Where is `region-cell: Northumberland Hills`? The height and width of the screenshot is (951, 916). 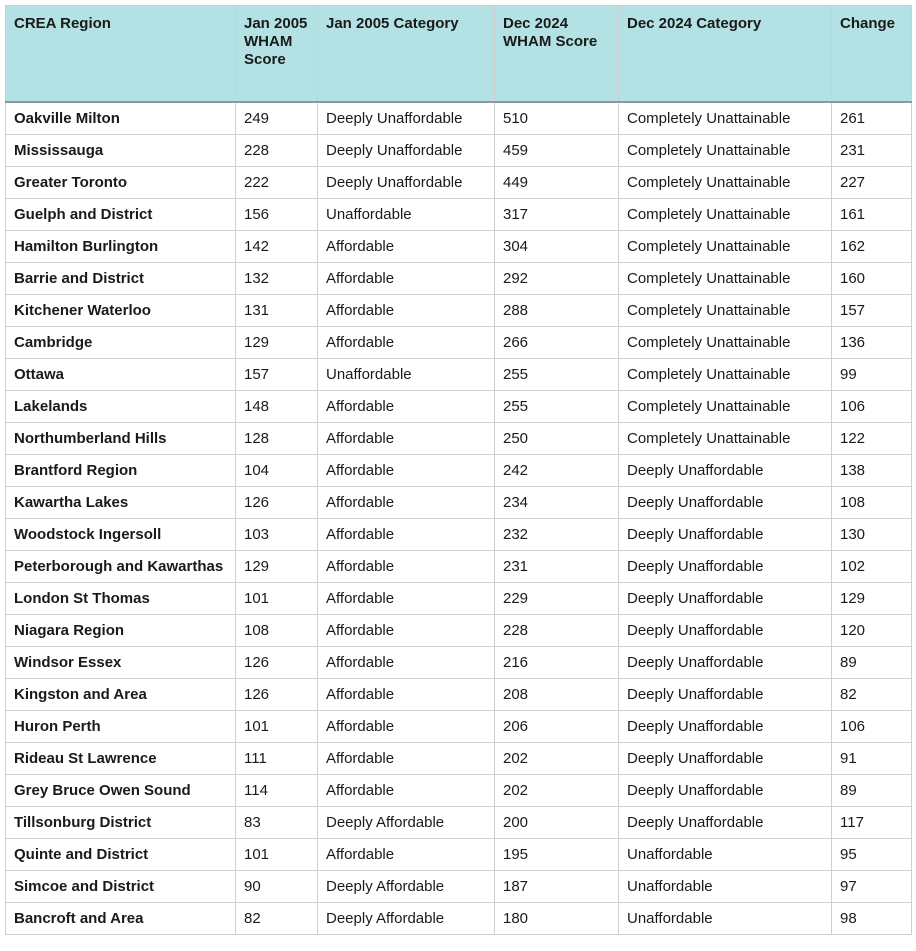 region-cell: Northumberland Hills is located at coordinates (120, 438).